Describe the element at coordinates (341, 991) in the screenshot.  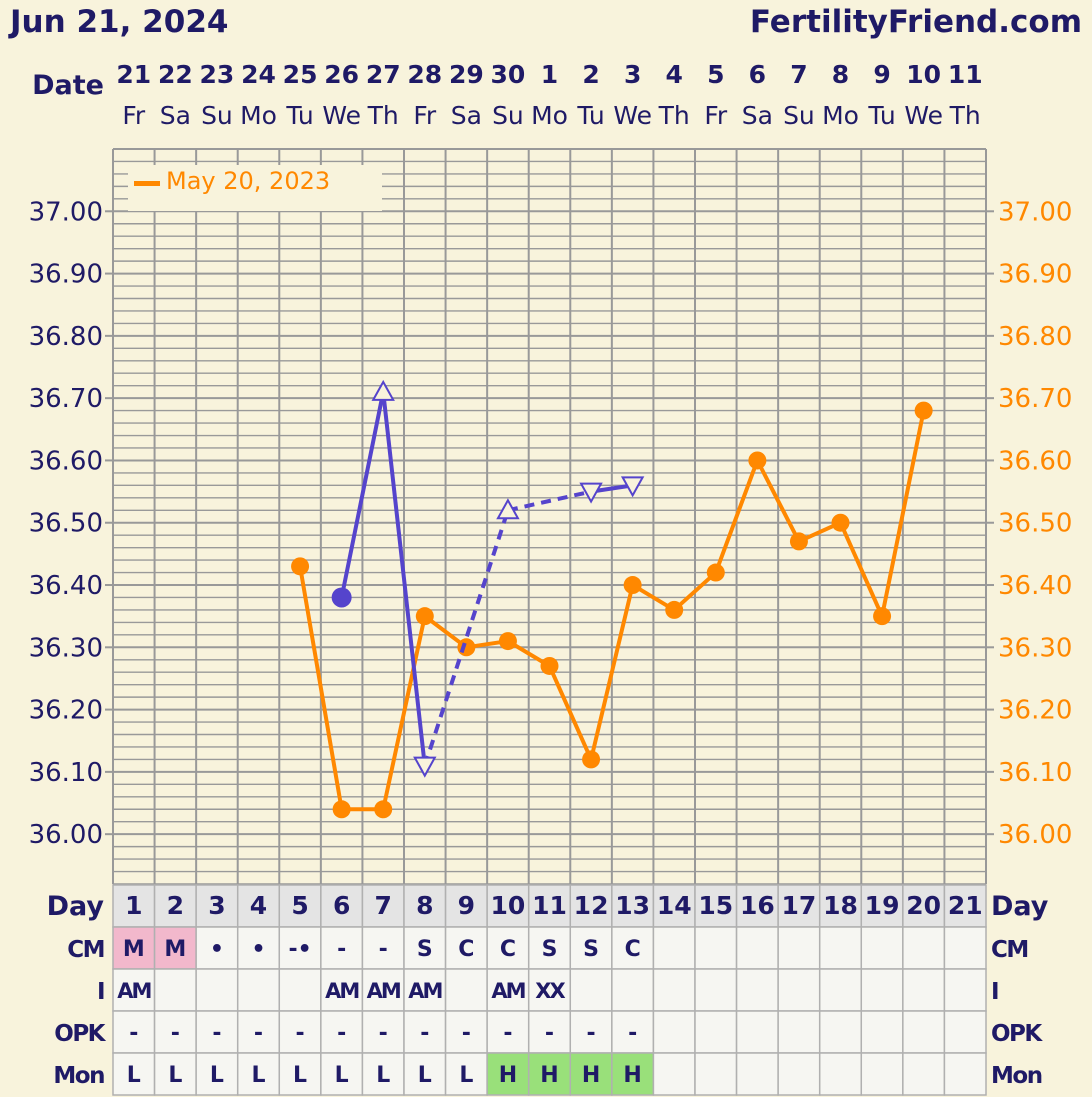
I see `table-cell-text: AM` at that location.